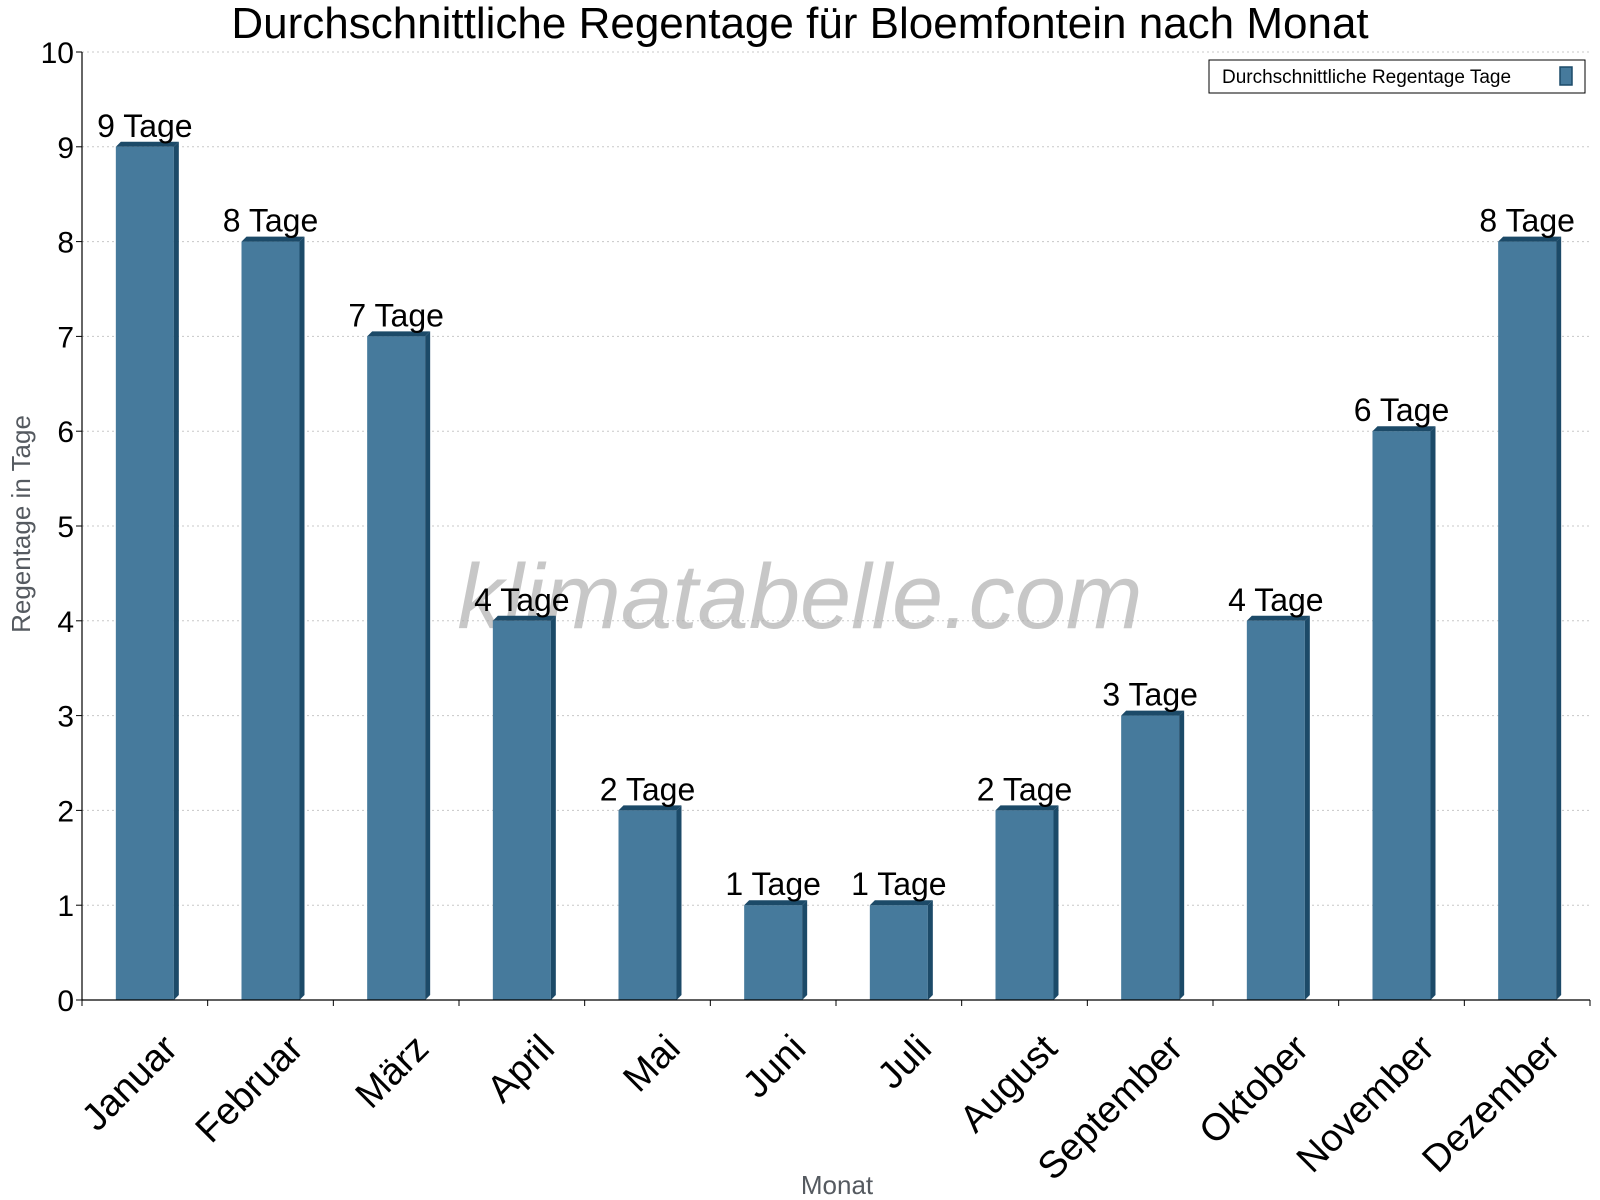 This screenshot has width=1600, height=1200. What do you see at coordinates (65, 527) in the screenshot?
I see `y-tick-label: 5` at bounding box center [65, 527].